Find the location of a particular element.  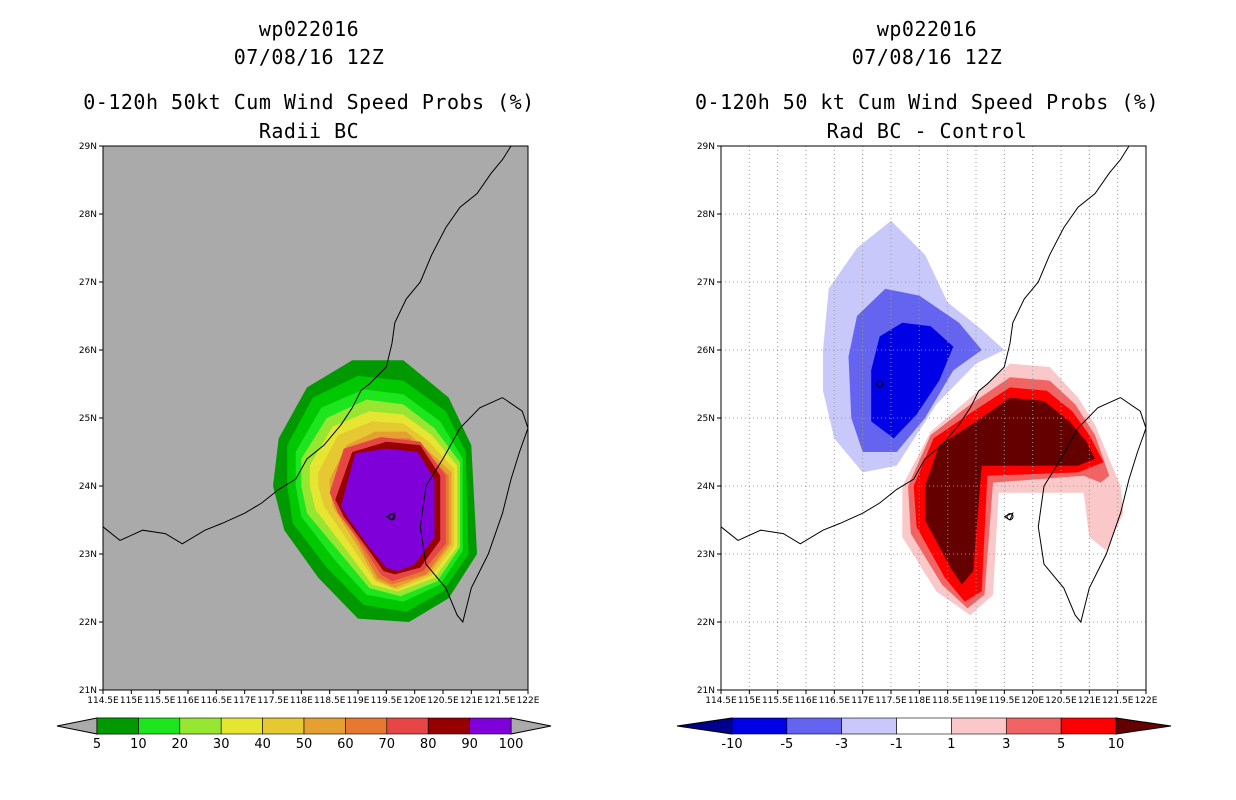

contour-level--5 is located at coordinates (912, 380).